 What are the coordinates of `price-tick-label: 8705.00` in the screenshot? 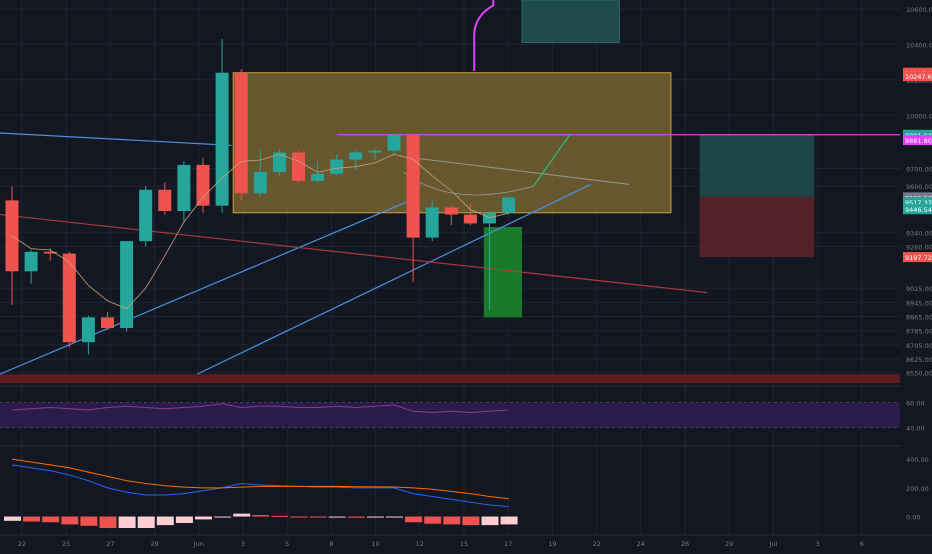 It's located at (919, 346).